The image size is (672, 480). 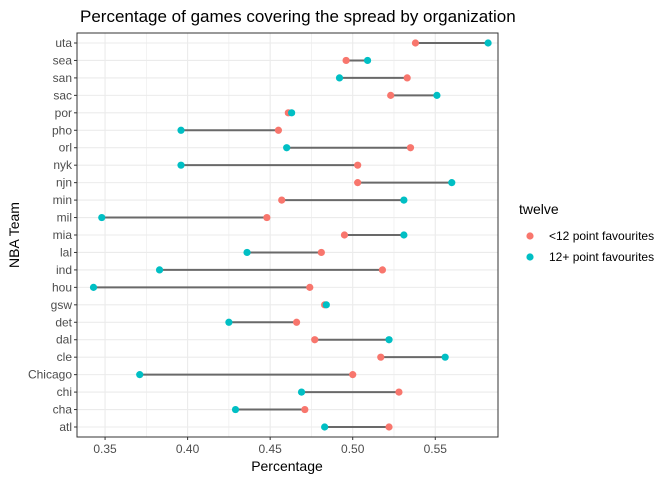 What do you see at coordinates (344, 235) in the screenshot?
I see `point-under12-mia` at bounding box center [344, 235].